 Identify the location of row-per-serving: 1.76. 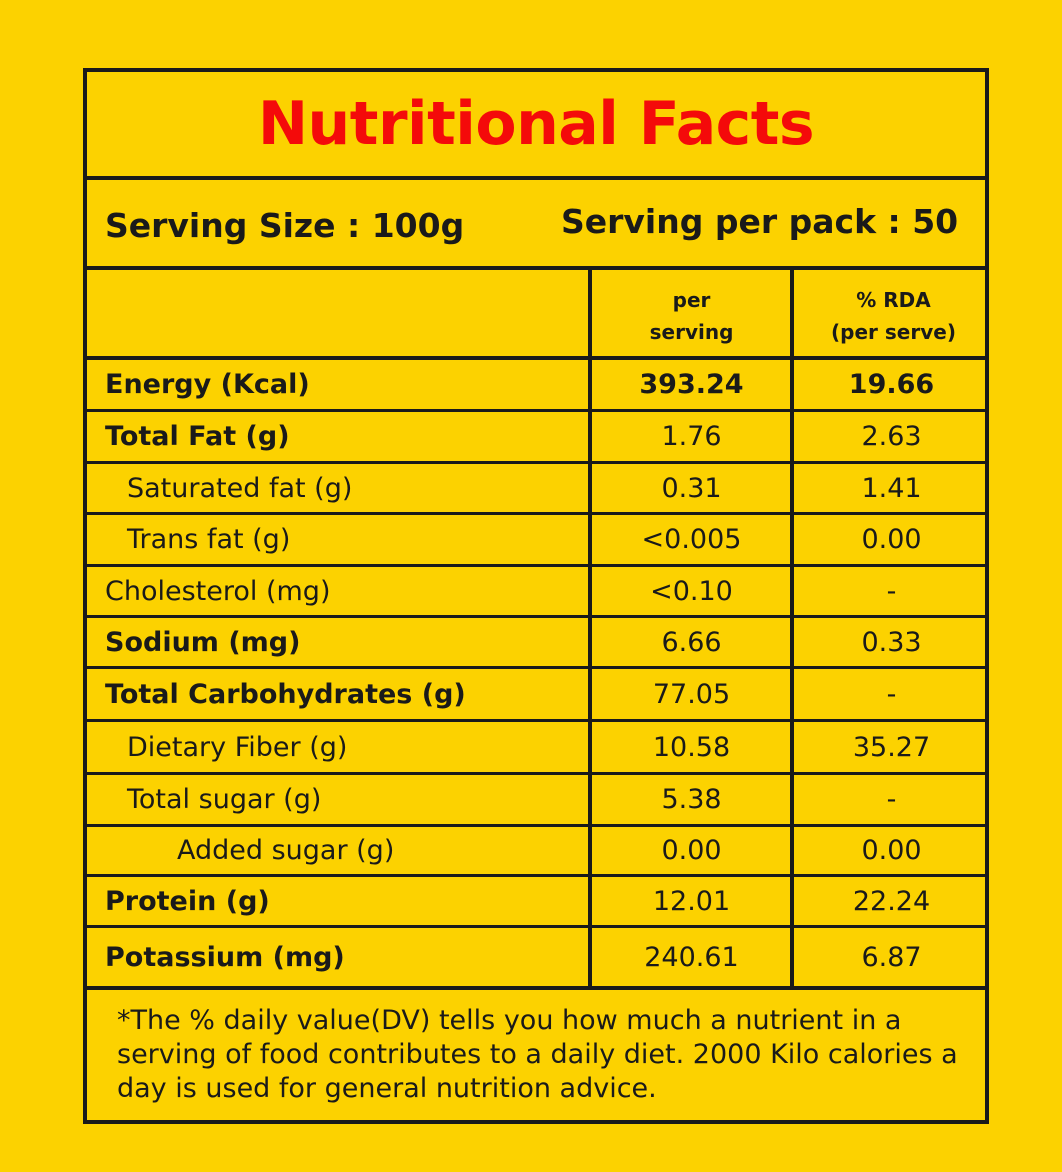
(691, 436).